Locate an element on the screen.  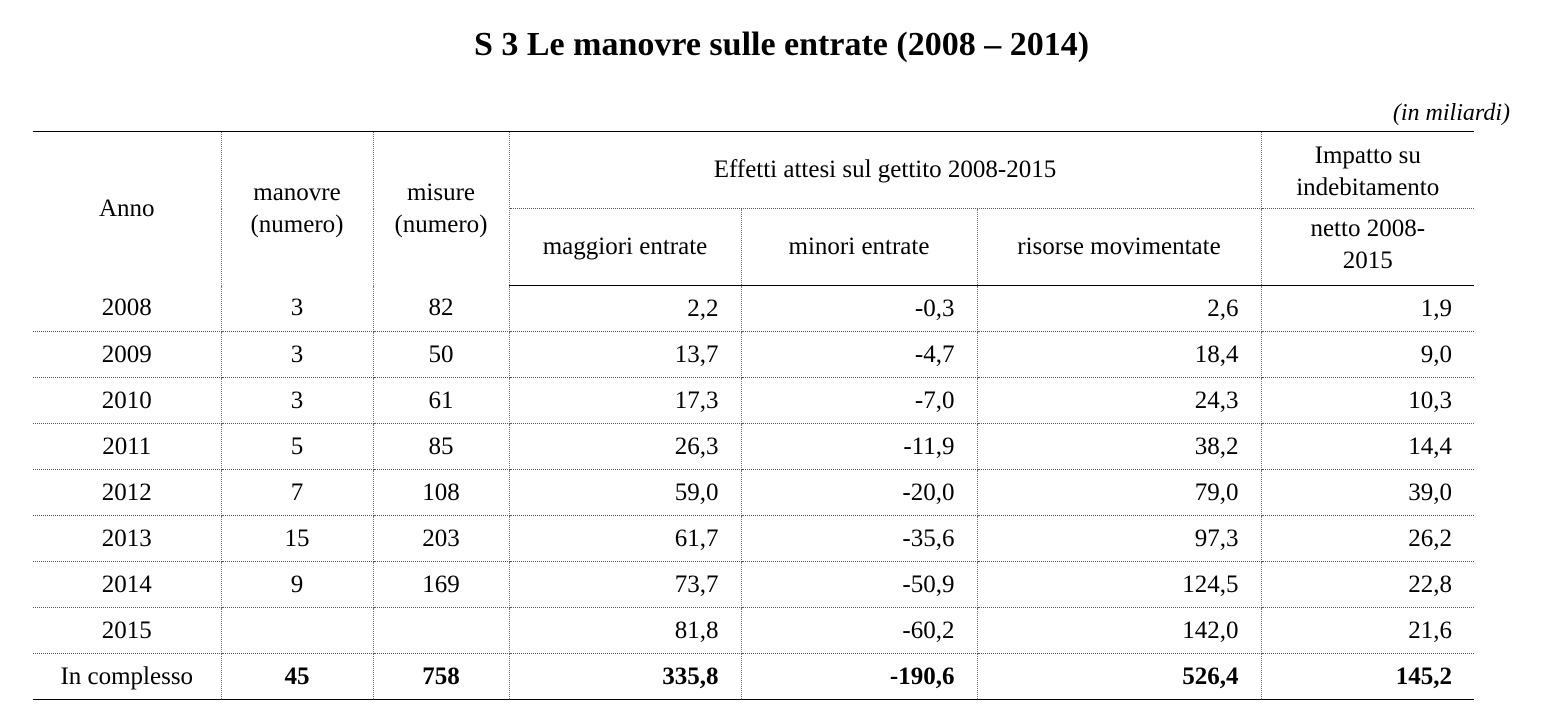
cell-manovre: 5 is located at coordinates (297, 446).